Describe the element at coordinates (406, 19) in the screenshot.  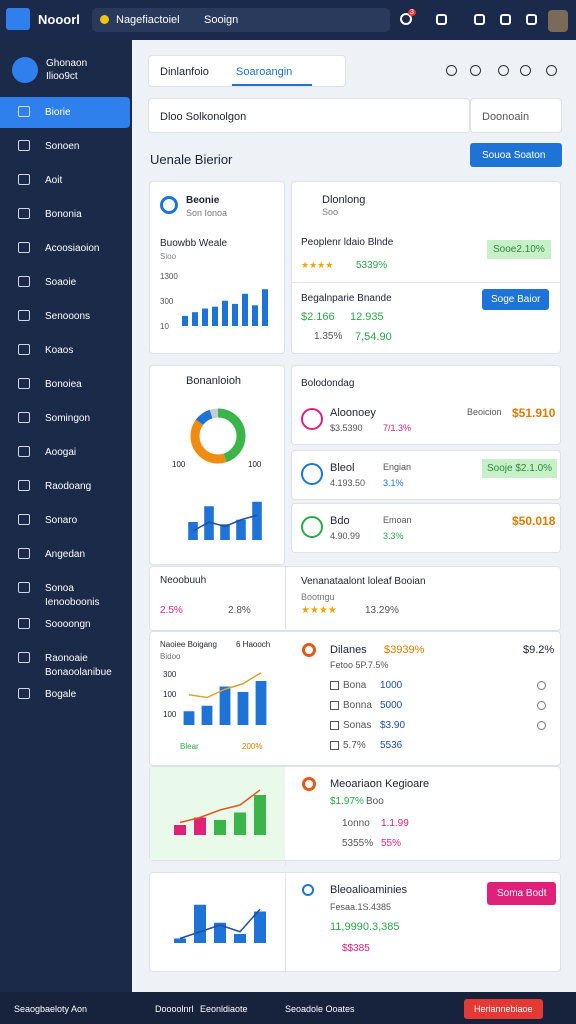
I see `notification-icon` at that location.